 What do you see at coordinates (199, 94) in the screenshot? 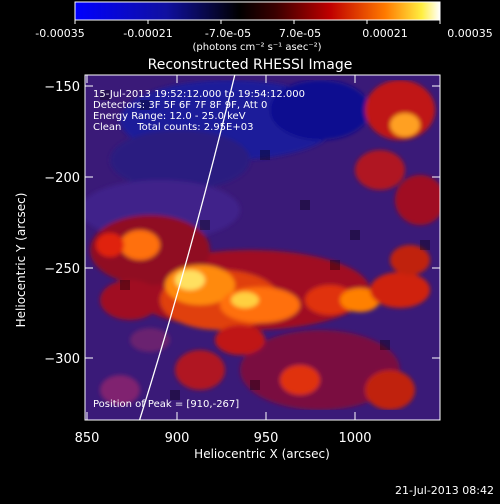
I see `info-time-range: 15-Jul-2013 19:52:12.000 to 19:54:12.000` at bounding box center [199, 94].